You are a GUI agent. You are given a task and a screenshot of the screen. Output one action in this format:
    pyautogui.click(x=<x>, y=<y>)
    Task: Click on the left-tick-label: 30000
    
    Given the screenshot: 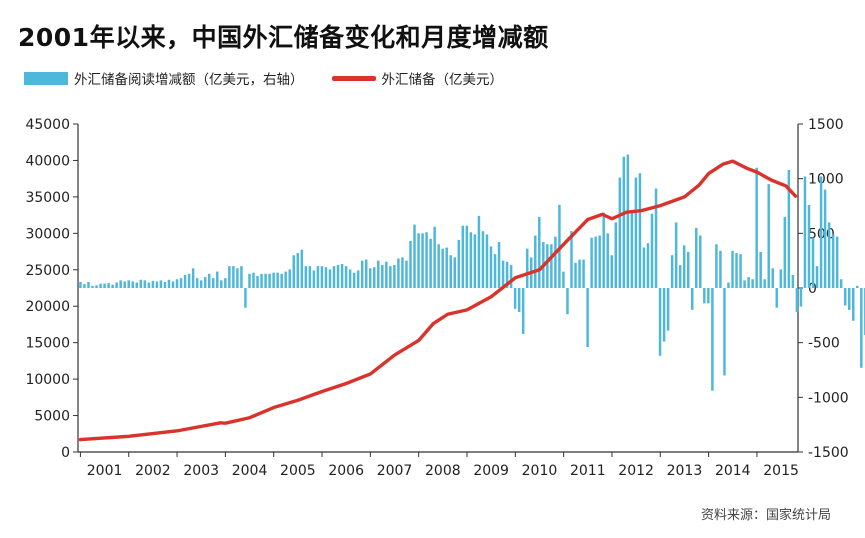 What is the action you would take?
    pyautogui.click(x=47, y=234)
    